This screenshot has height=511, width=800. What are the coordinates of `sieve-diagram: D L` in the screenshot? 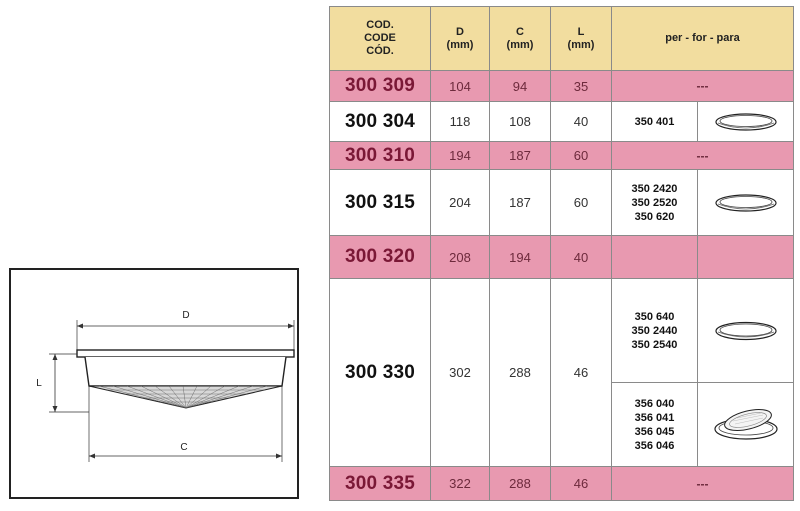 It's located at (165, 386).